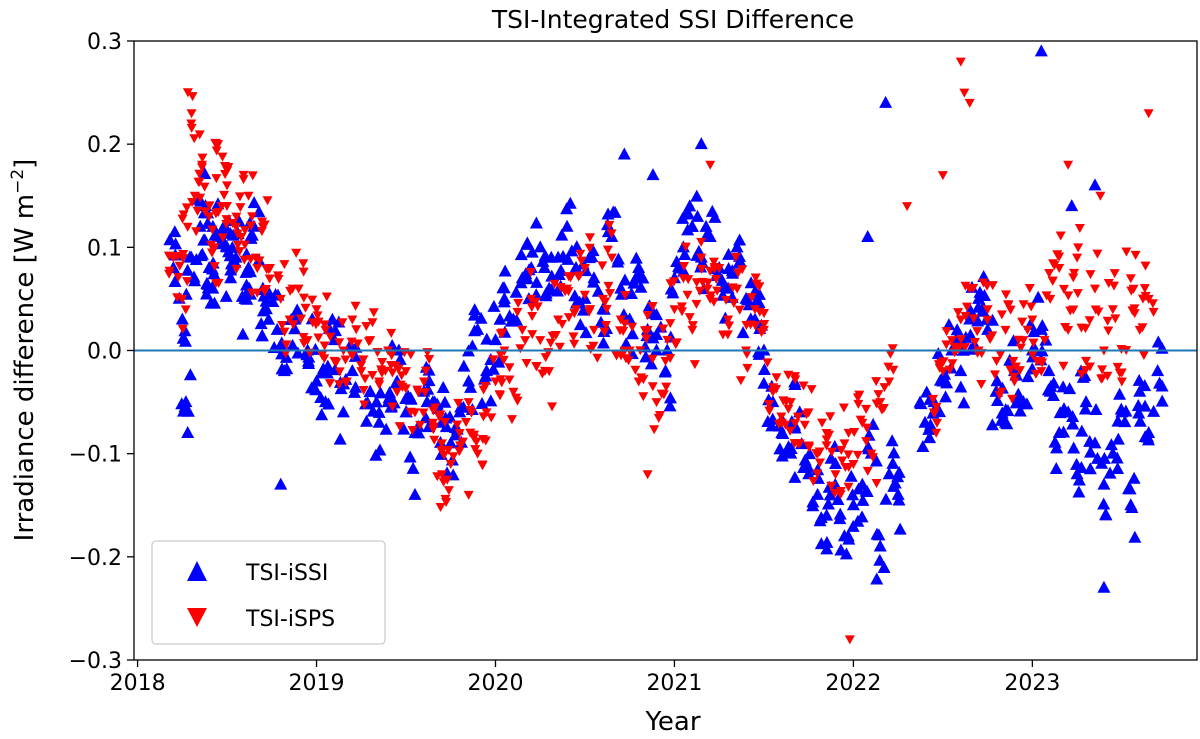 The image size is (1200, 739). What do you see at coordinates (95, 455) in the screenshot?
I see `y-tick-label: −0.1` at bounding box center [95, 455].